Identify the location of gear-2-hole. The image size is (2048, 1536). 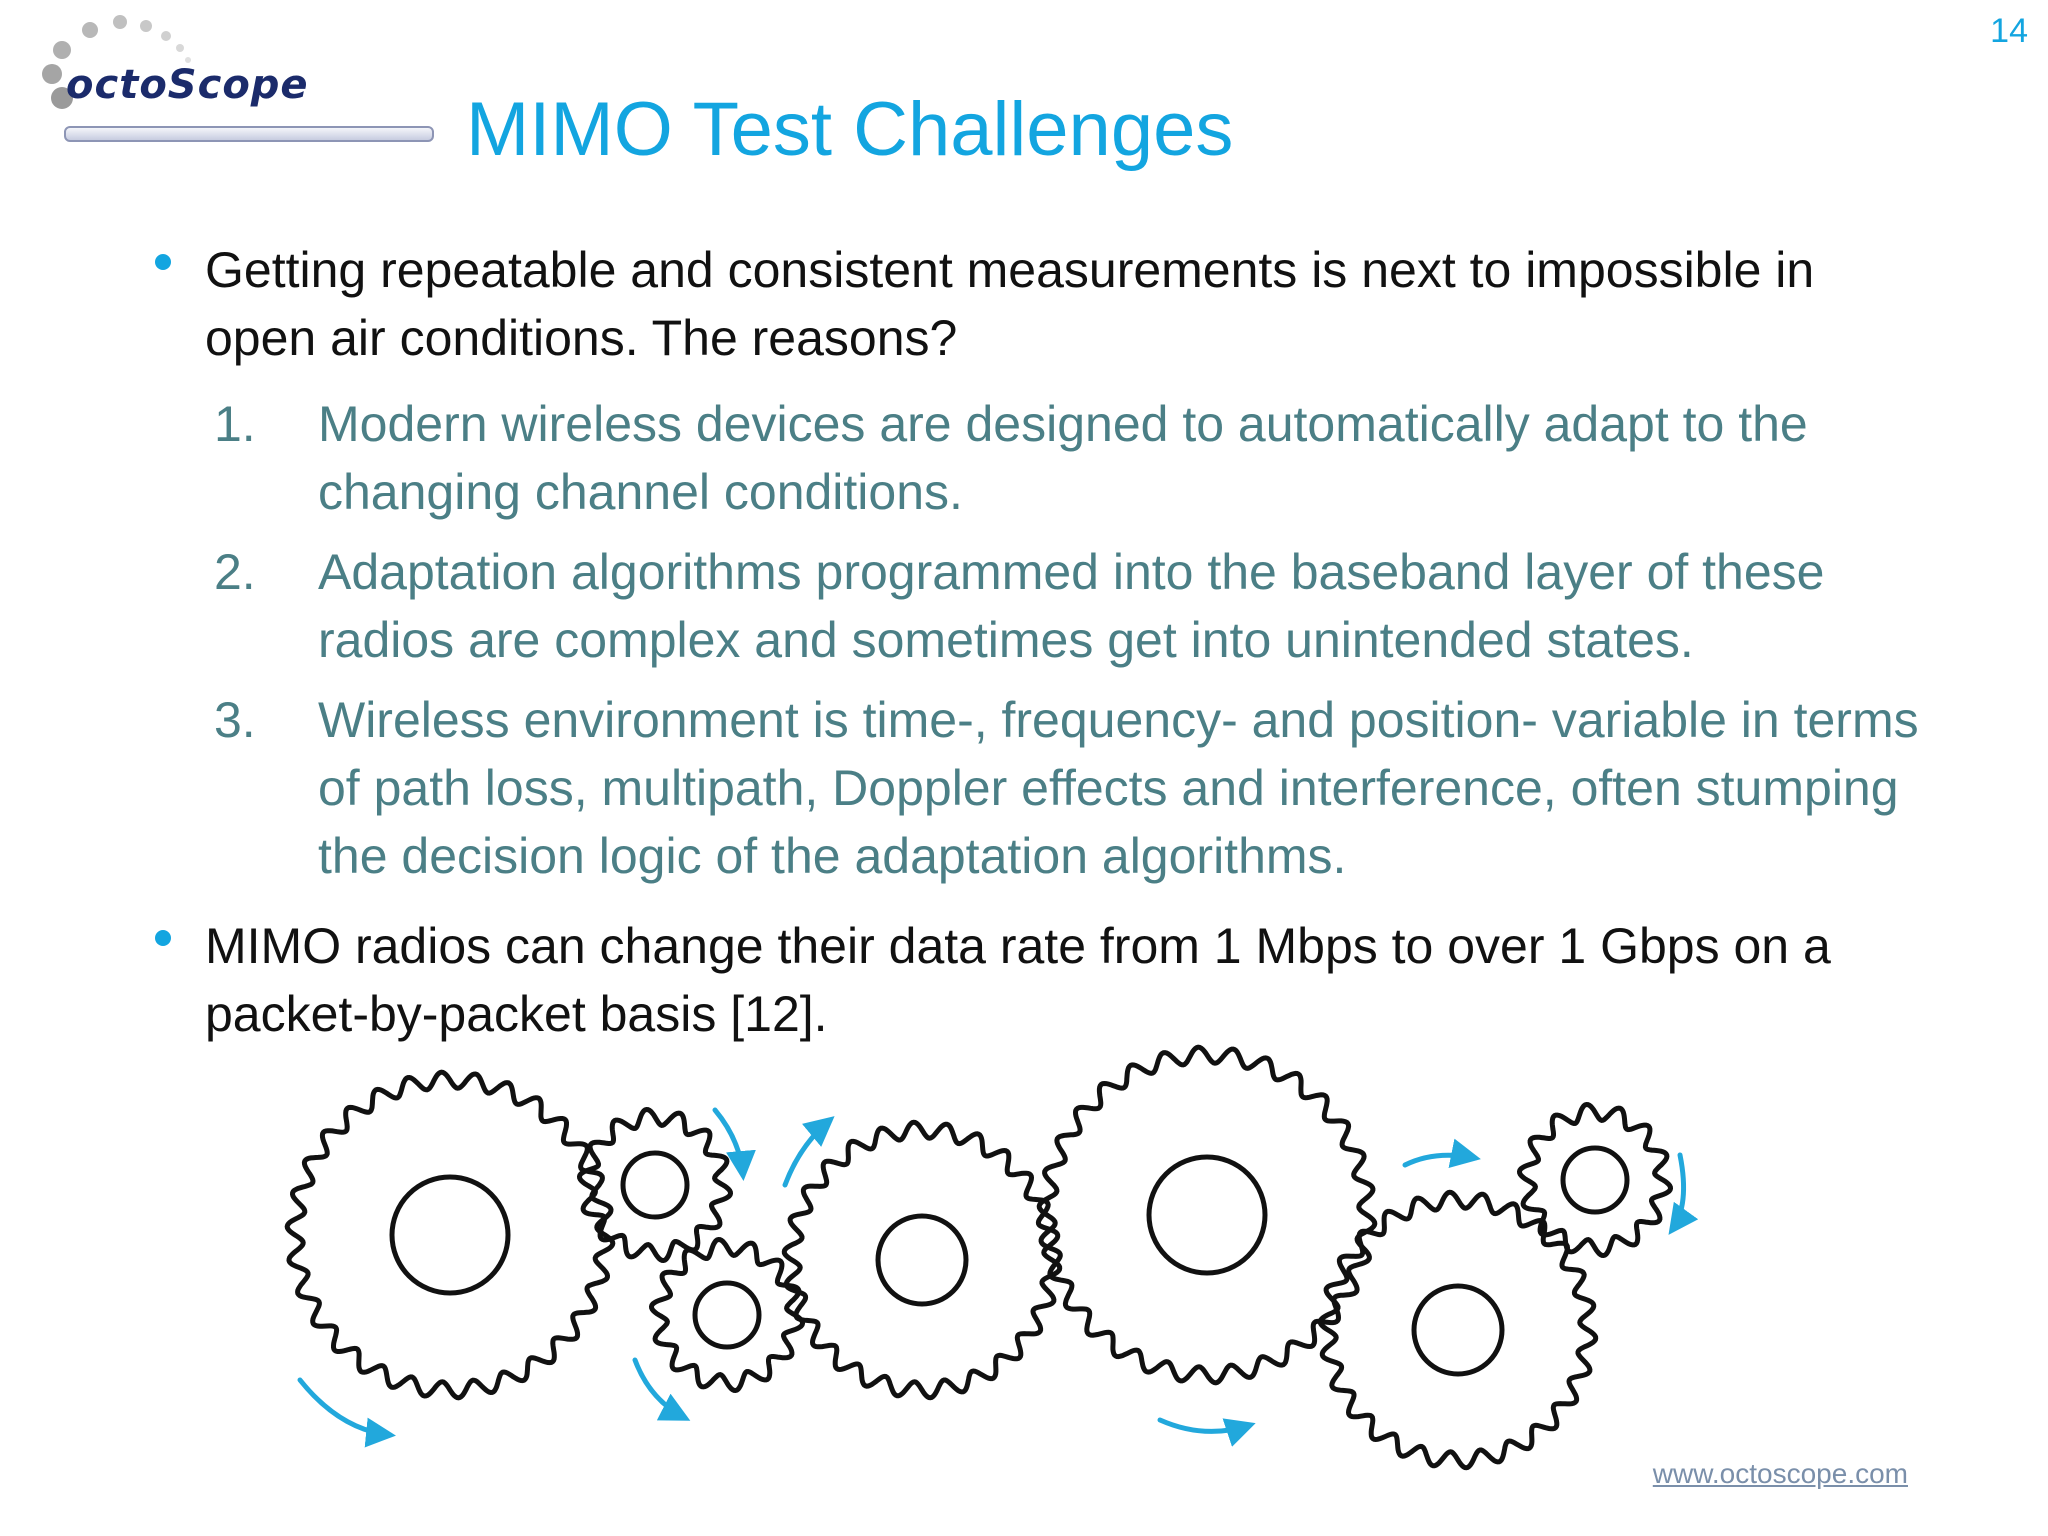
(655, 1185).